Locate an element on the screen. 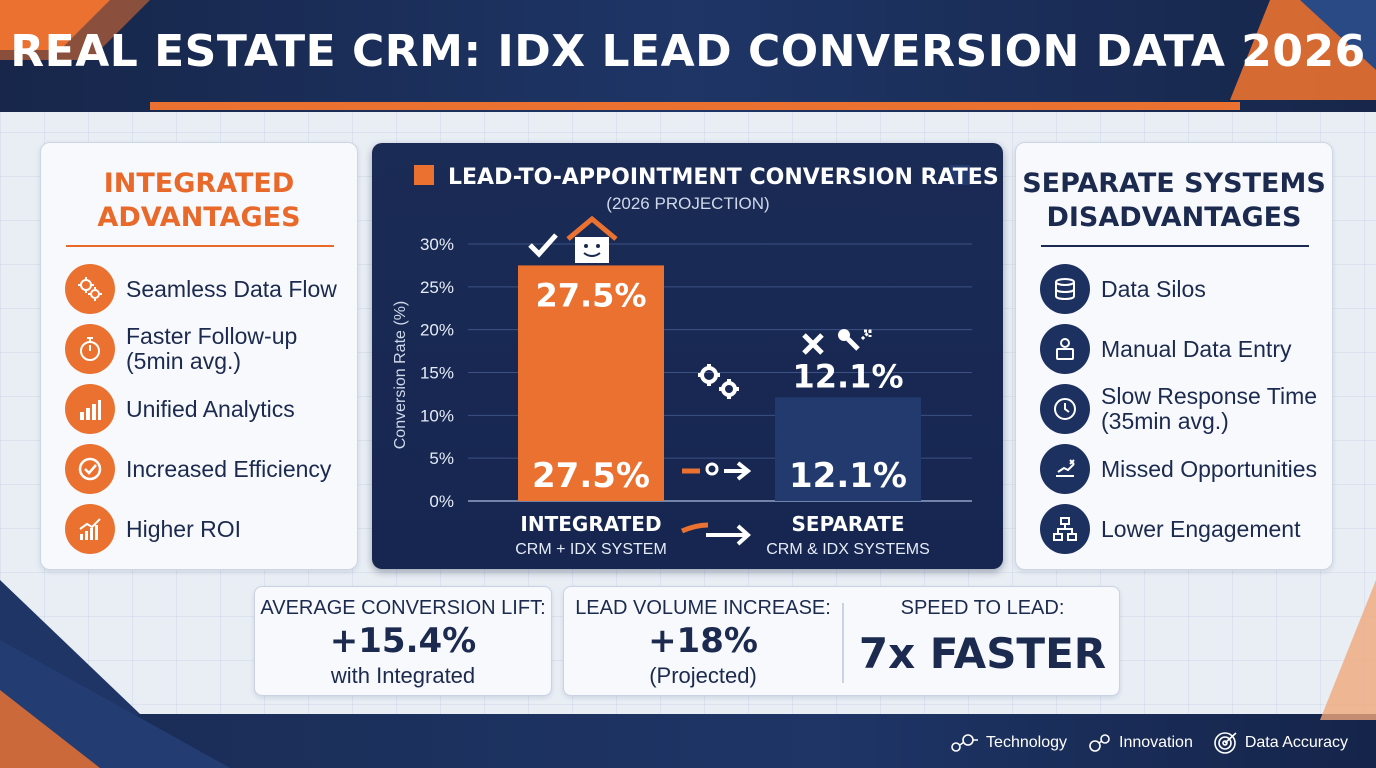  bar-integrated is located at coordinates (591, 383).